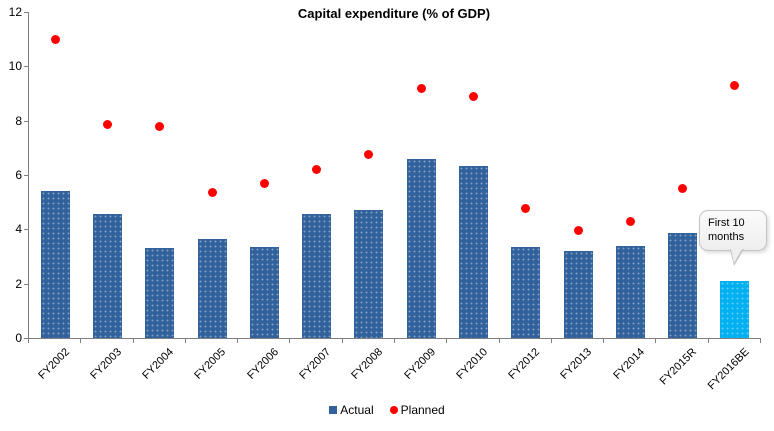 The image size is (774, 431). What do you see at coordinates (212, 193) in the screenshot?
I see `dot-planned-FY2005` at bounding box center [212, 193].